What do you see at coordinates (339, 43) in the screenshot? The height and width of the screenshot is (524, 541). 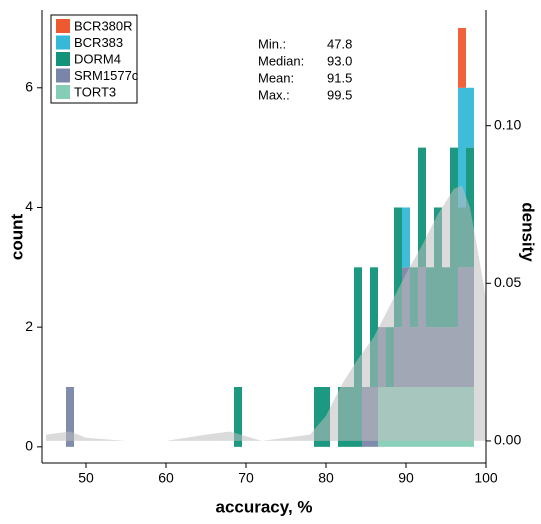 I see `stat-value: 47.8` at bounding box center [339, 43].